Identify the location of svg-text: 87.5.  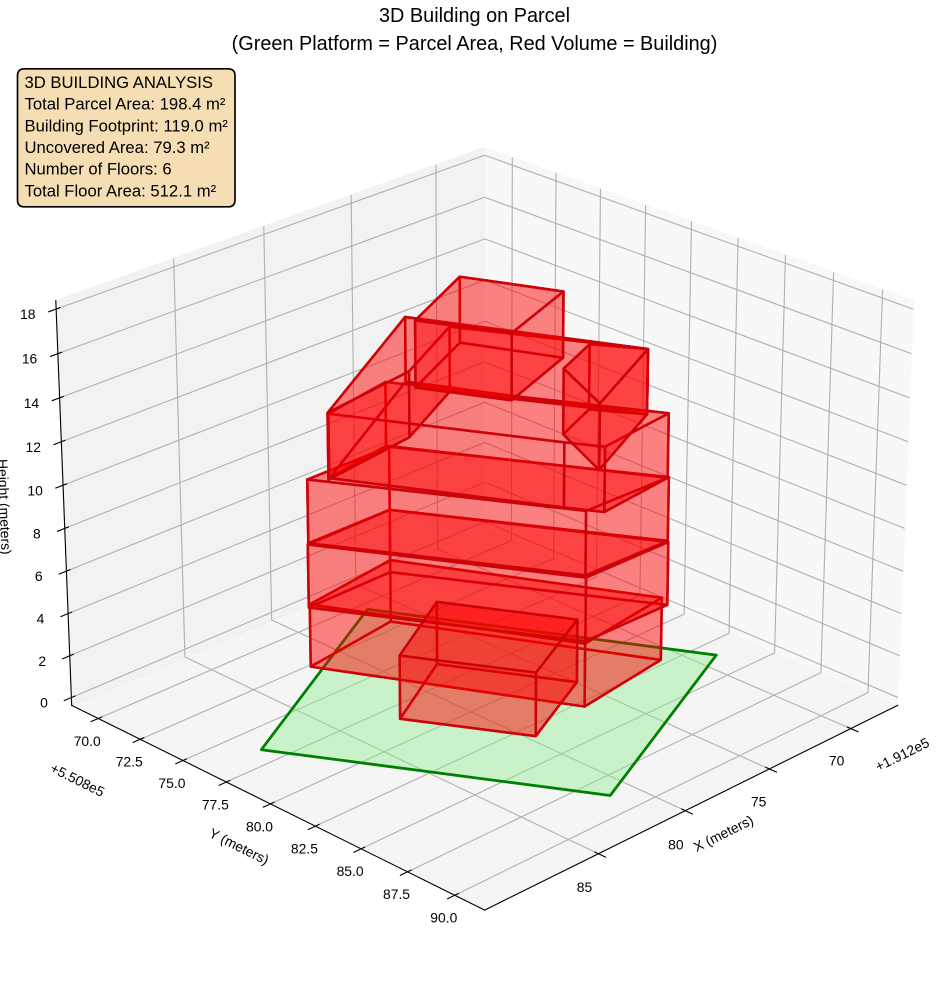
(396, 894).